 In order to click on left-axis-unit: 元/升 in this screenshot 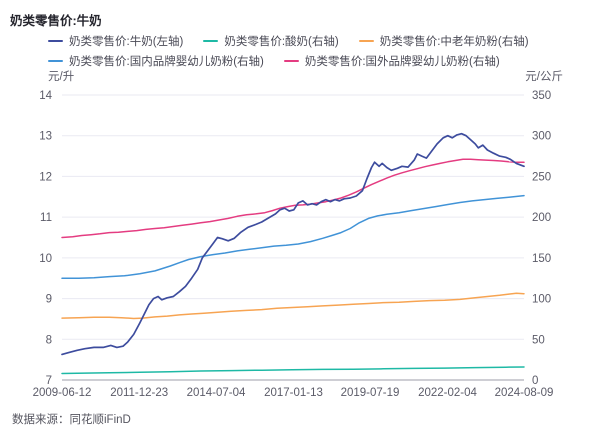, I will do `click(61, 77)`.